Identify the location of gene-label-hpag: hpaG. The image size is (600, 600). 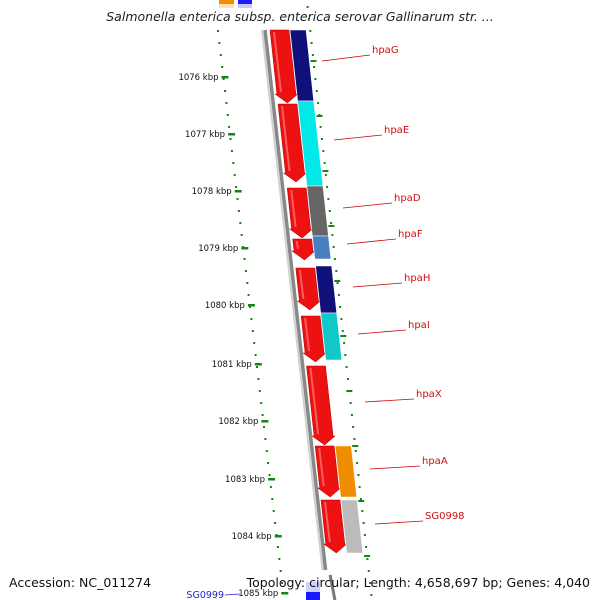
(385, 50).